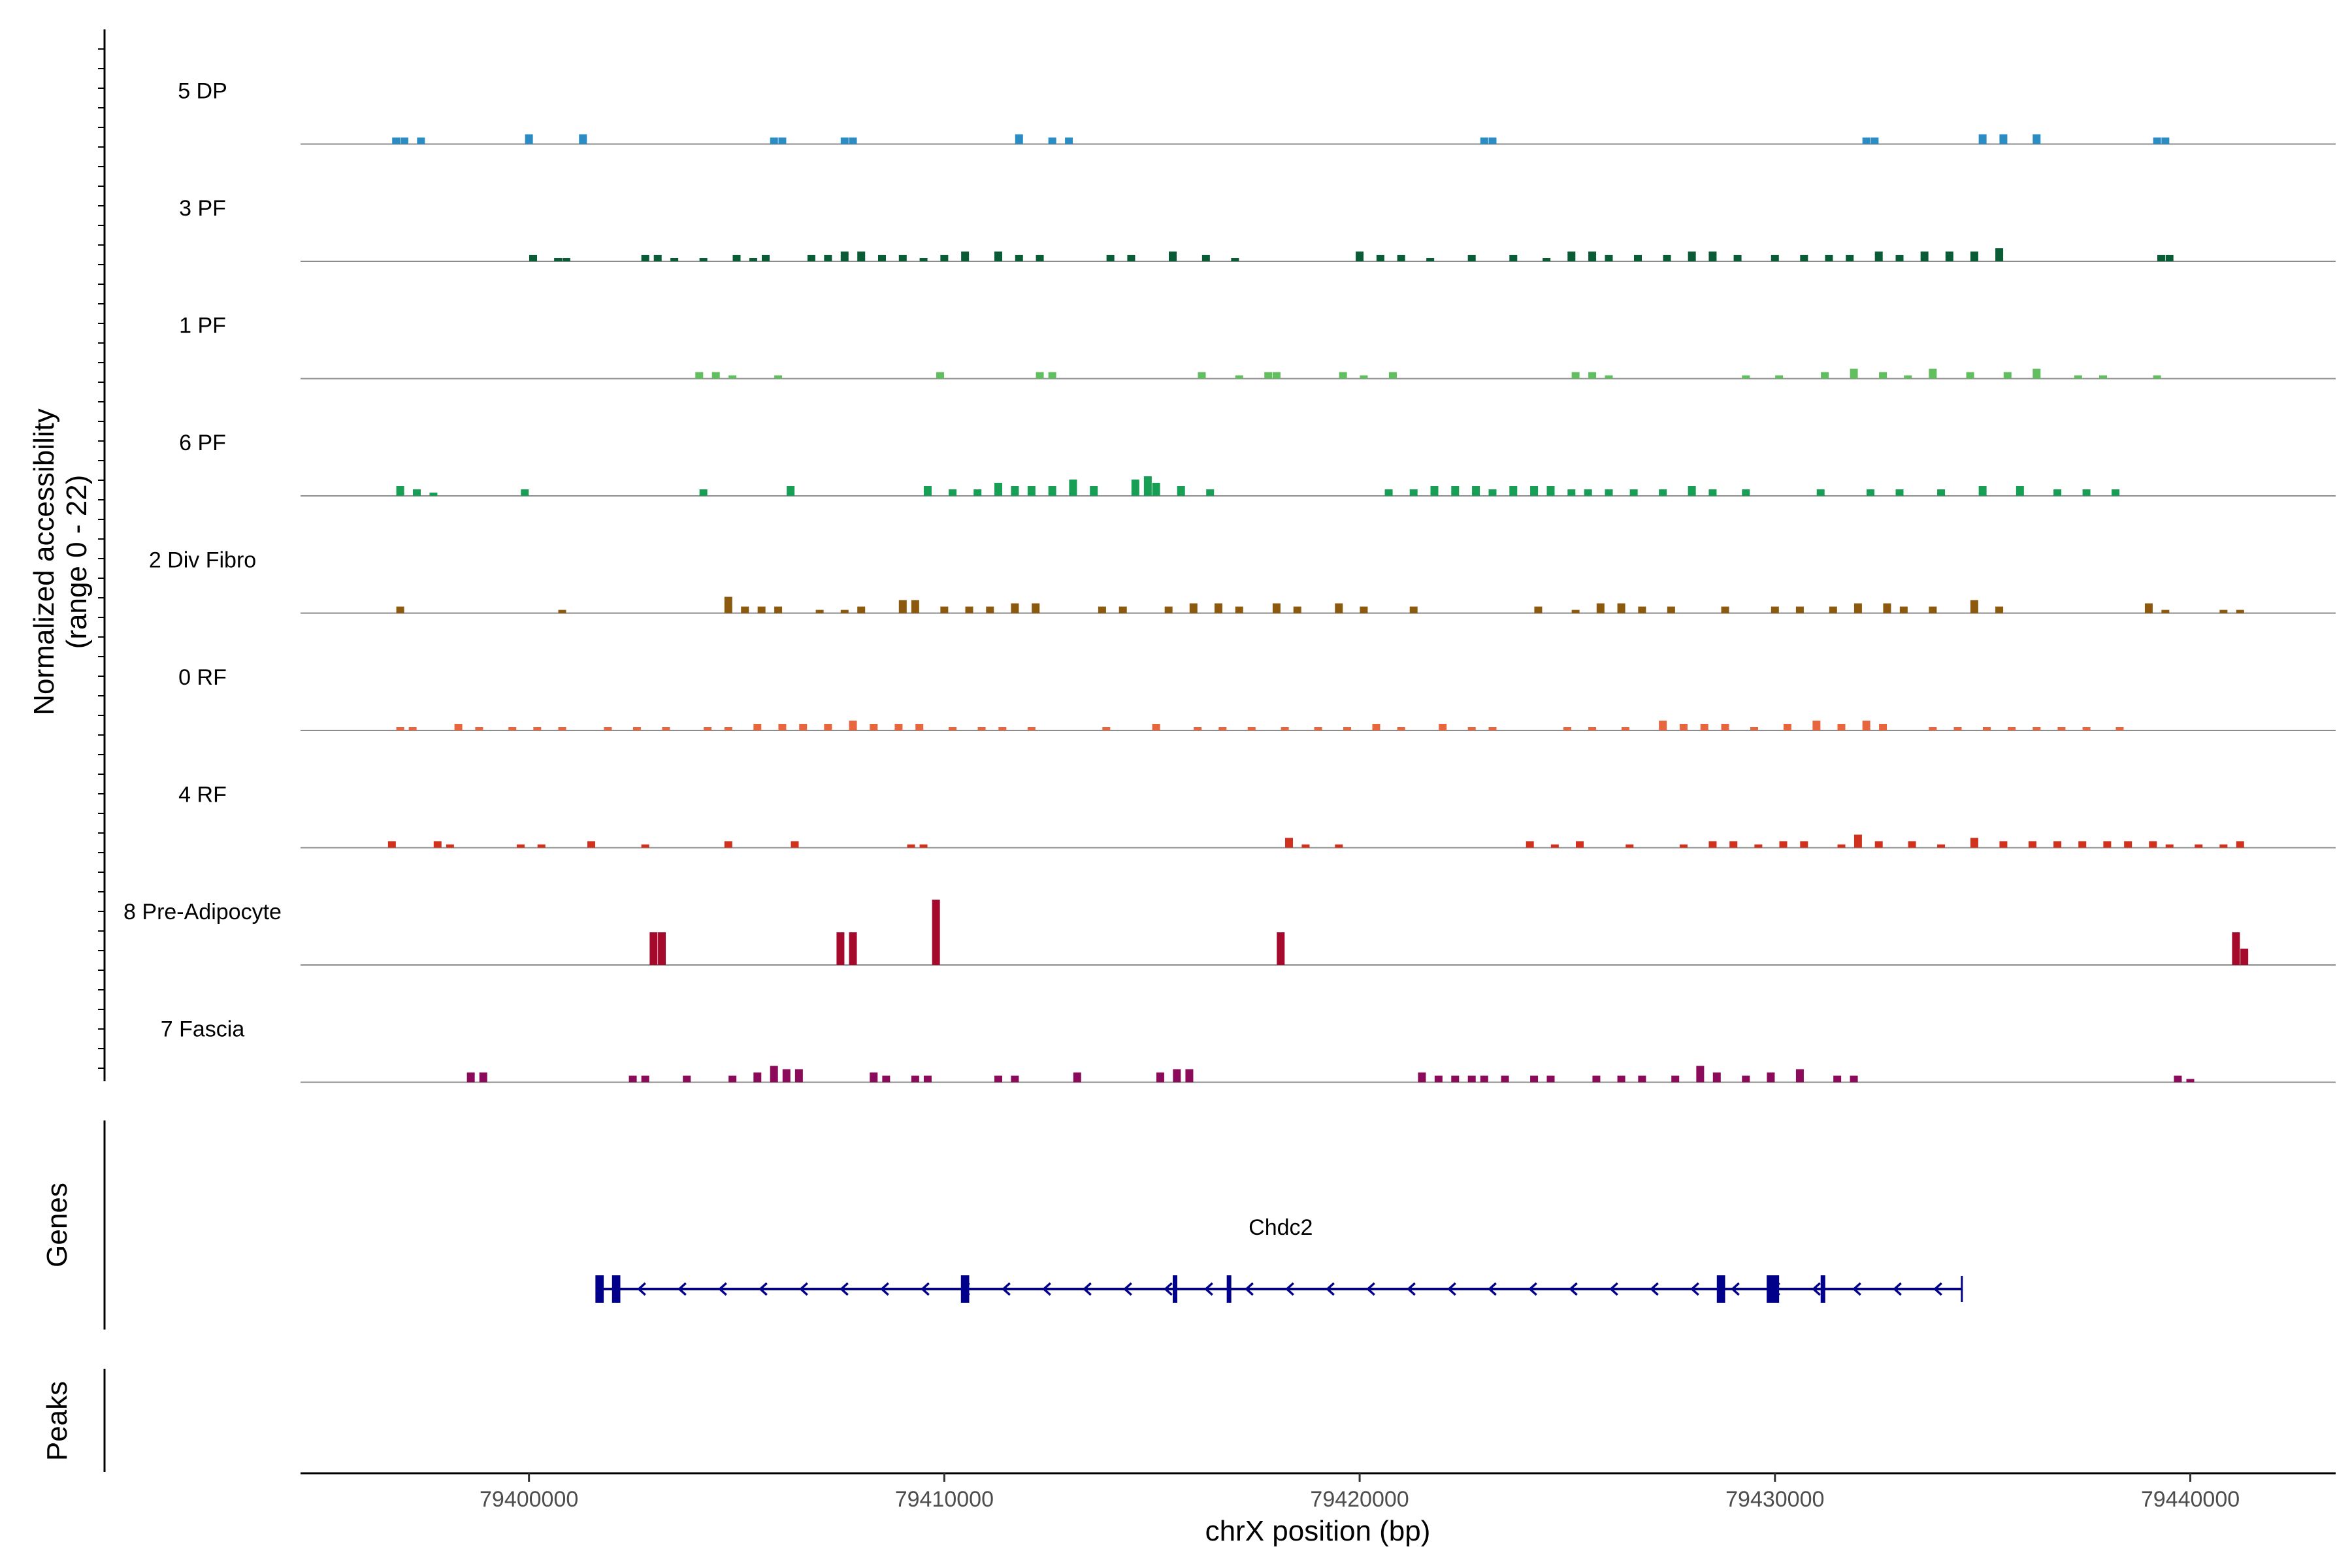 The height and width of the screenshot is (1568, 2352). Describe the element at coordinates (202, 326) in the screenshot. I see `track-label: 1 PF` at that location.